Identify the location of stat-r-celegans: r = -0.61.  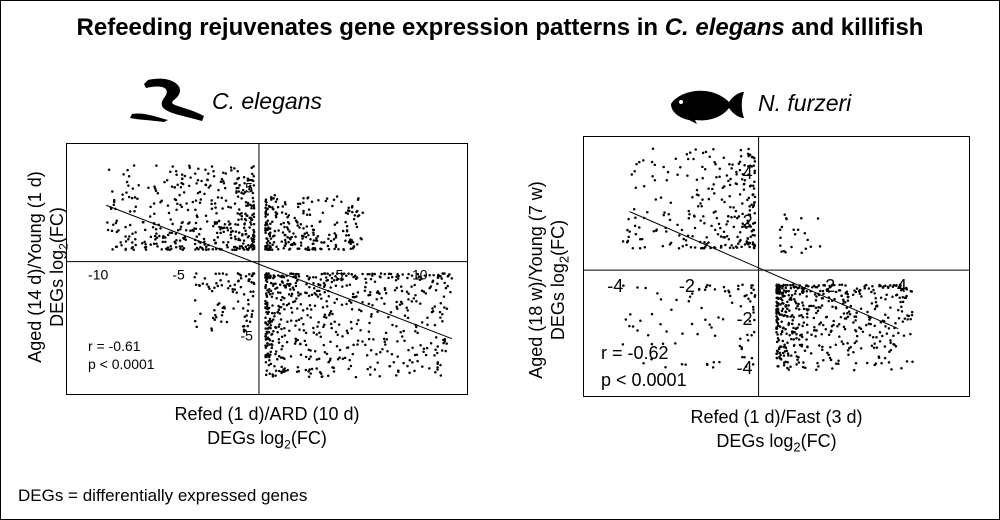
(114, 346).